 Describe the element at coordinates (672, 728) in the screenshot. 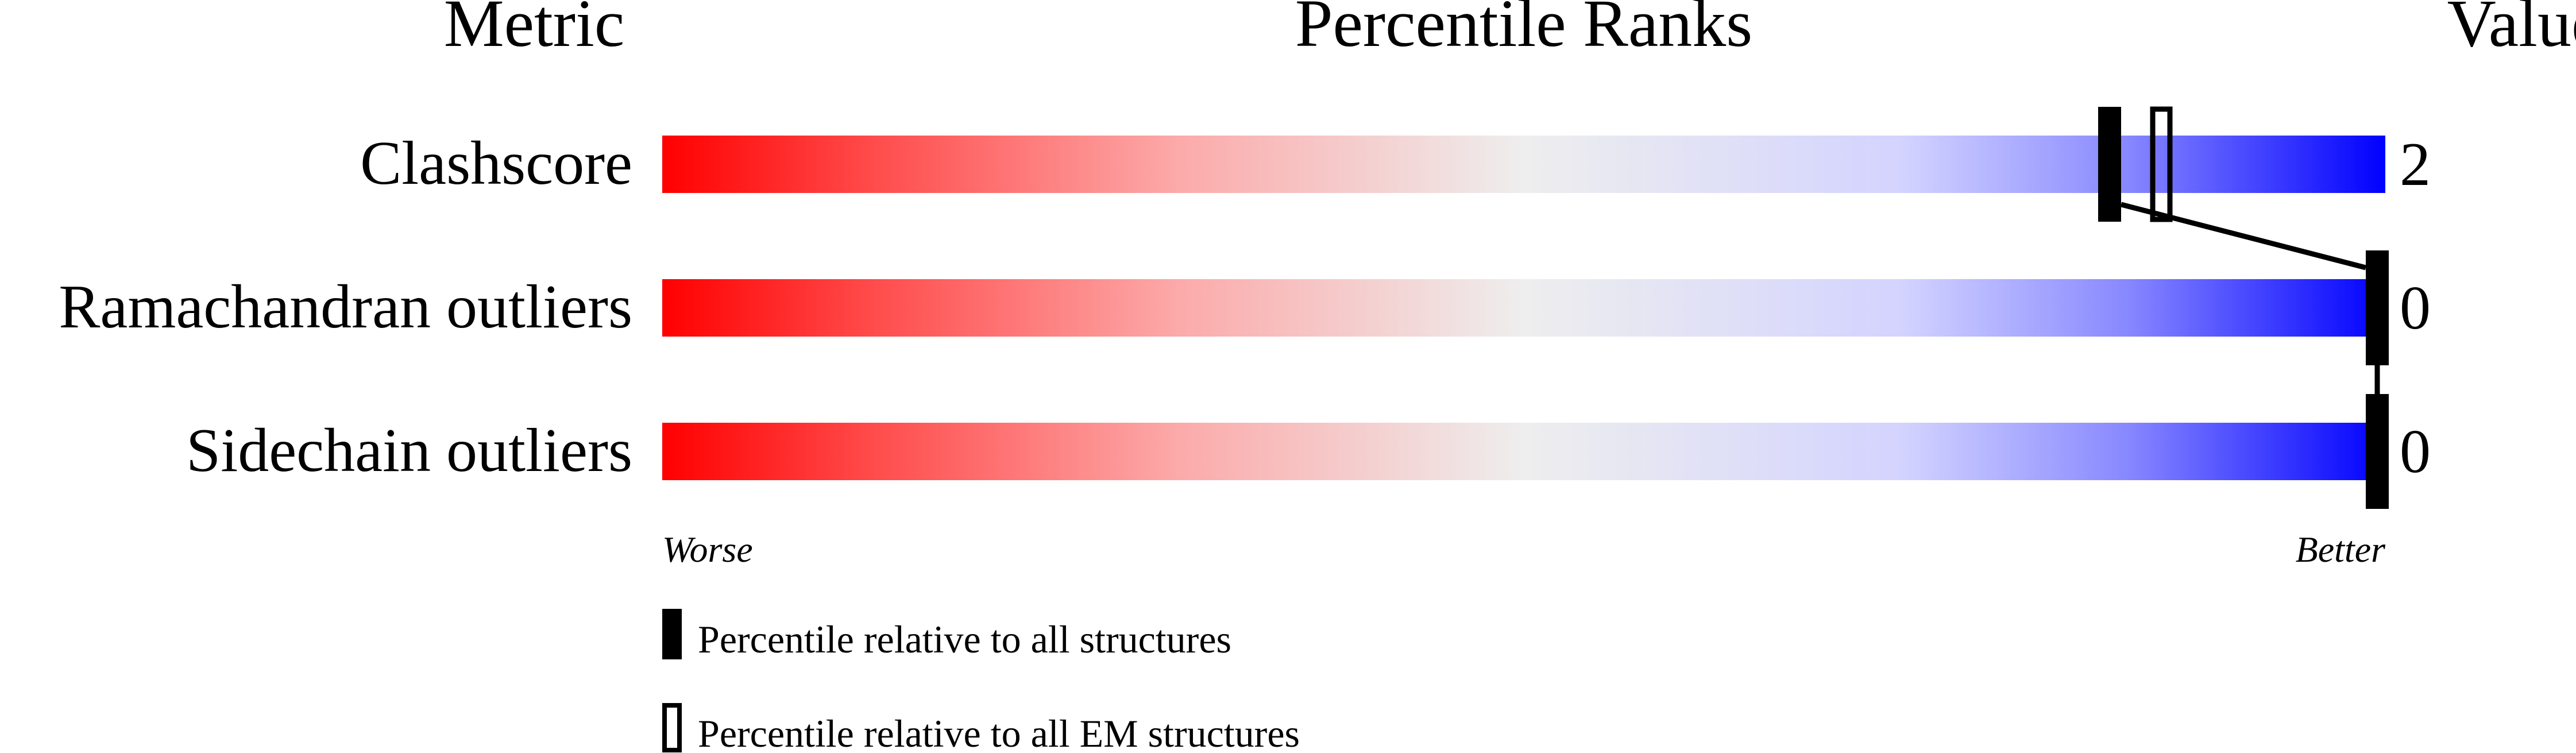

I see `legend-open-marker-icon` at that location.